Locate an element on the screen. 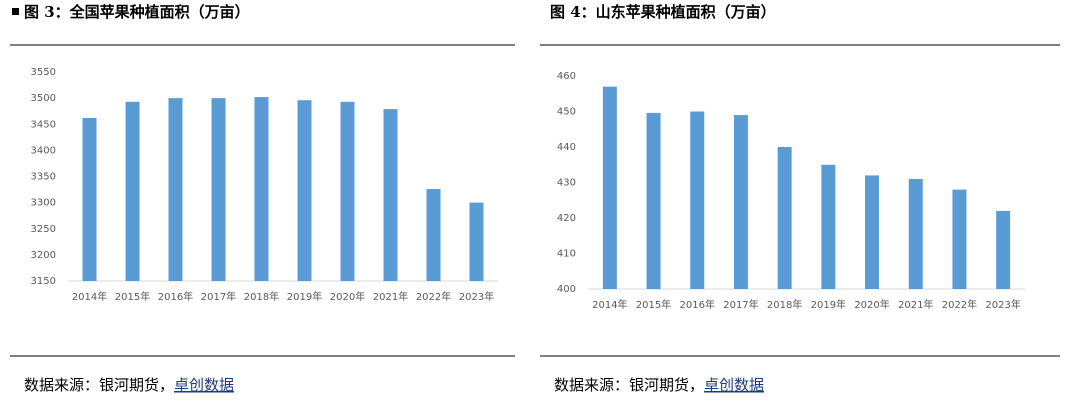  y-tick-label: 3150 is located at coordinates (43, 281).